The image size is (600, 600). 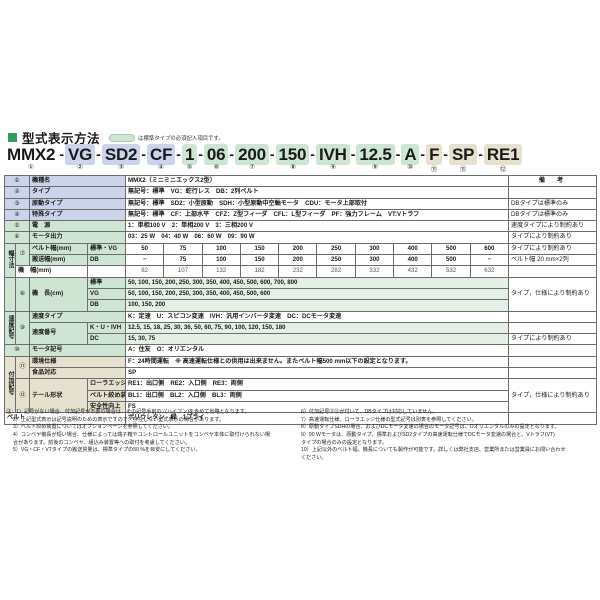 What do you see at coordinates (10, 294) in the screenshot?
I see `group-spacer` at bounding box center [10, 294].